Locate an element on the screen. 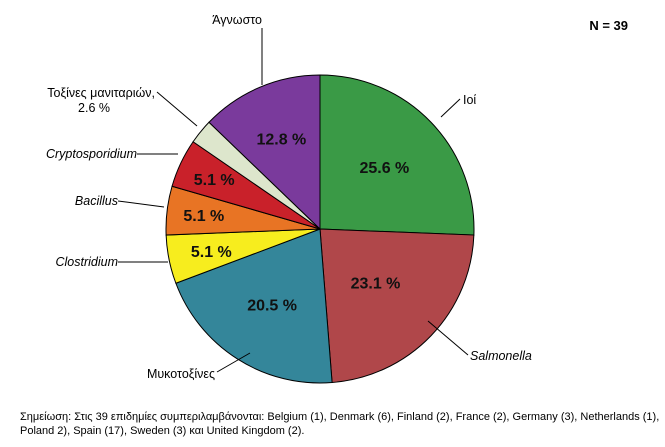 This screenshot has height=447, width=665. slice-category-label: Μυκοτοξίνες is located at coordinates (181, 374).